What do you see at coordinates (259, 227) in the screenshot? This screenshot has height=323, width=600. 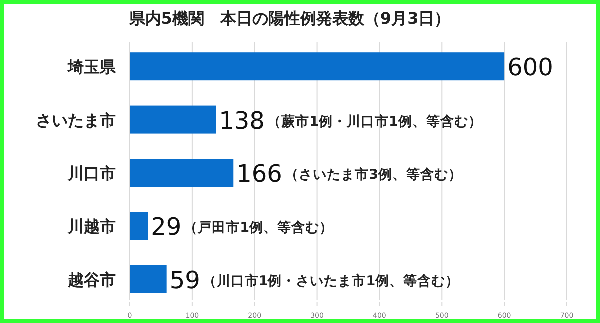 I see `annotation: （戸田市1例、等含む）` at bounding box center [259, 227].